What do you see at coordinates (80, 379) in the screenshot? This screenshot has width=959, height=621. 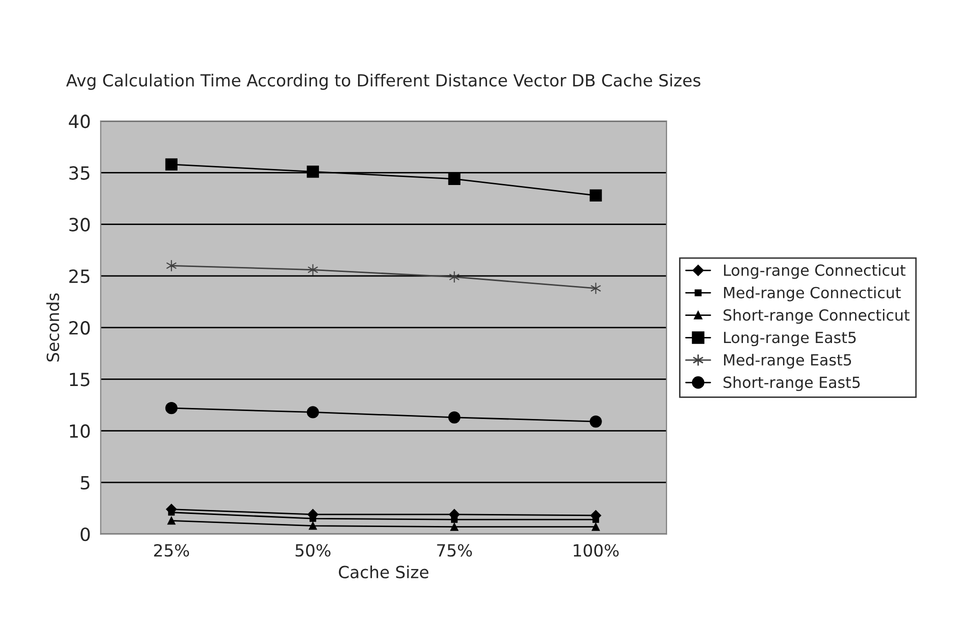 I see `y-tick-label: 15` at bounding box center [80, 379].